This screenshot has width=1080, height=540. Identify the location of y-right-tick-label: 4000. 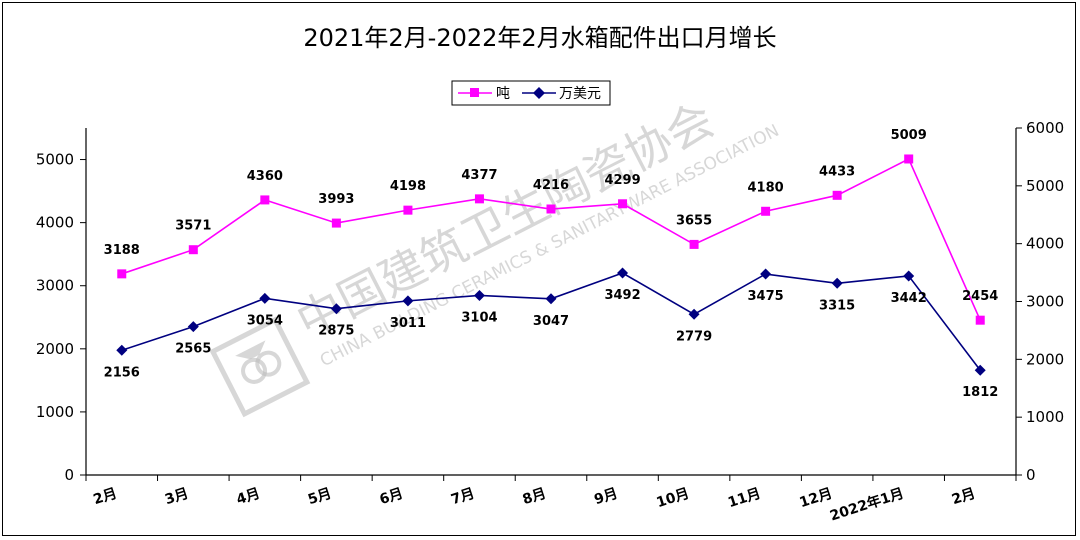
(1045, 244).